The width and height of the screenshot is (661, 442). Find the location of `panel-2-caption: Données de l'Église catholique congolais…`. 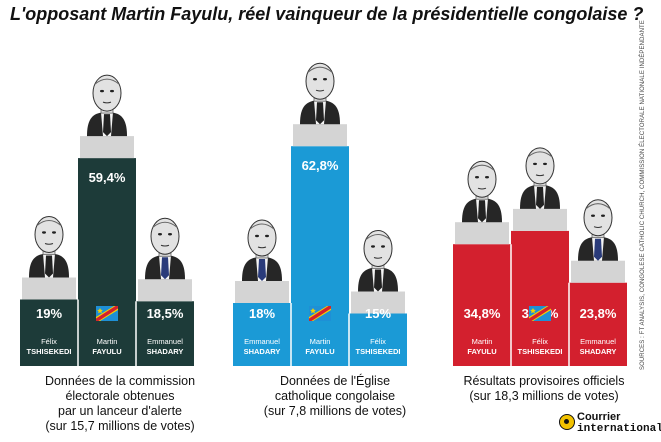

panel-2-caption: Données de l'Église catholique congolais… is located at coordinates (335, 396).